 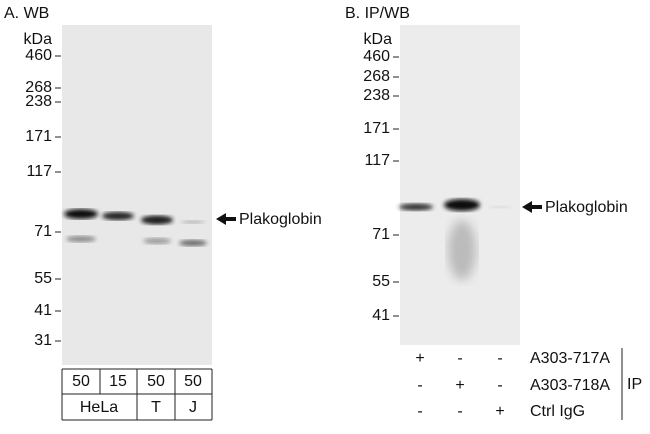 What do you see at coordinates (634, 384) in the screenshot?
I see `group-label: IP` at bounding box center [634, 384].